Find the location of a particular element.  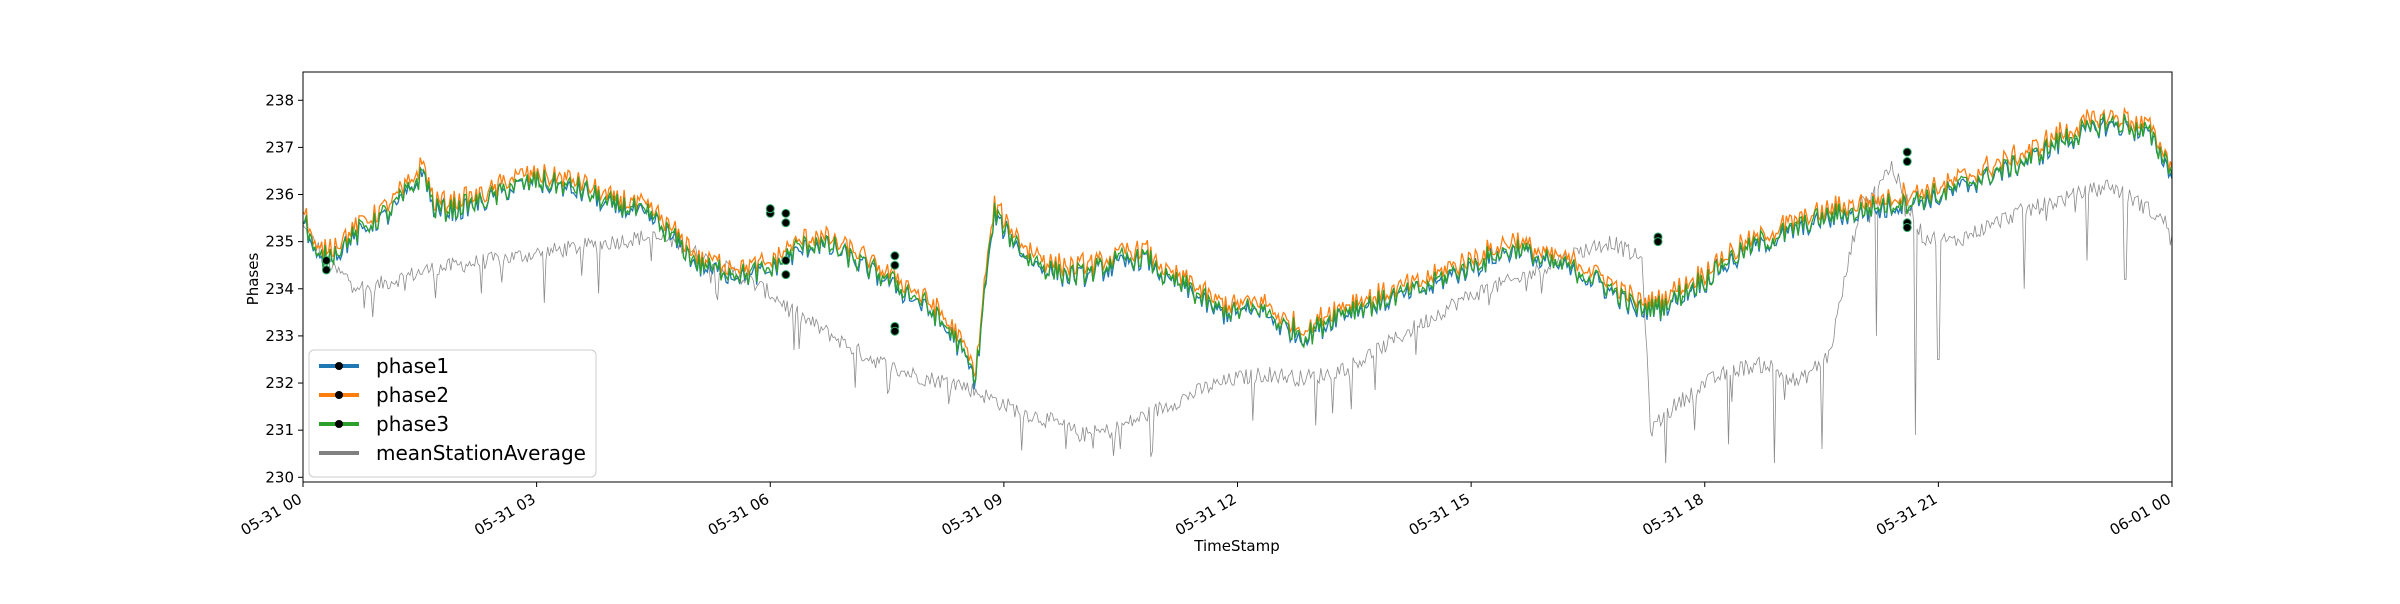

y-axis: 230 231 232 233 234 235 236 237 238 is located at coordinates (284, 288).